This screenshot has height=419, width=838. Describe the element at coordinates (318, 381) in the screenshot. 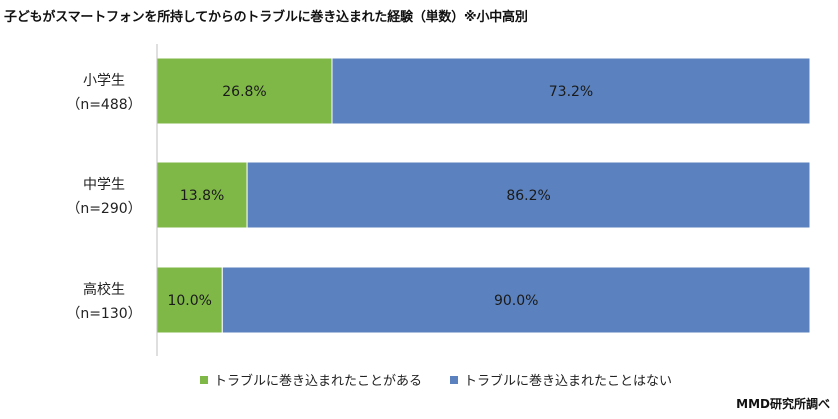

I see `legend-label-yes: トラブルに巻き込まれたことがある` at that location.